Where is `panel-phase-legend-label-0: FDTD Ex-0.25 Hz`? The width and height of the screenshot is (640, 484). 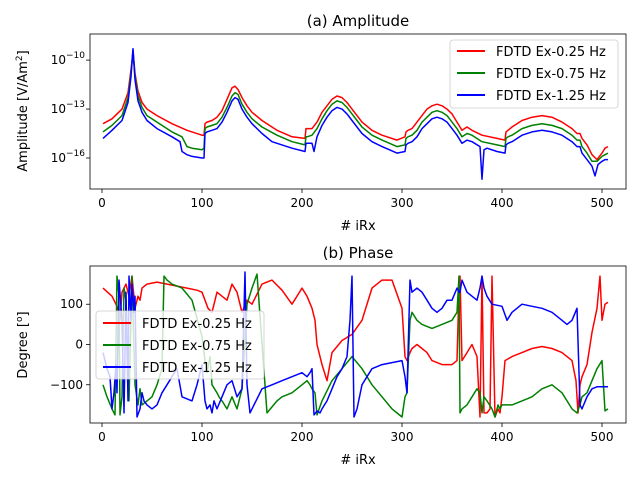 panel-phase-legend-label-0: FDTD Ex-0.25 Hz is located at coordinates (197, 324).